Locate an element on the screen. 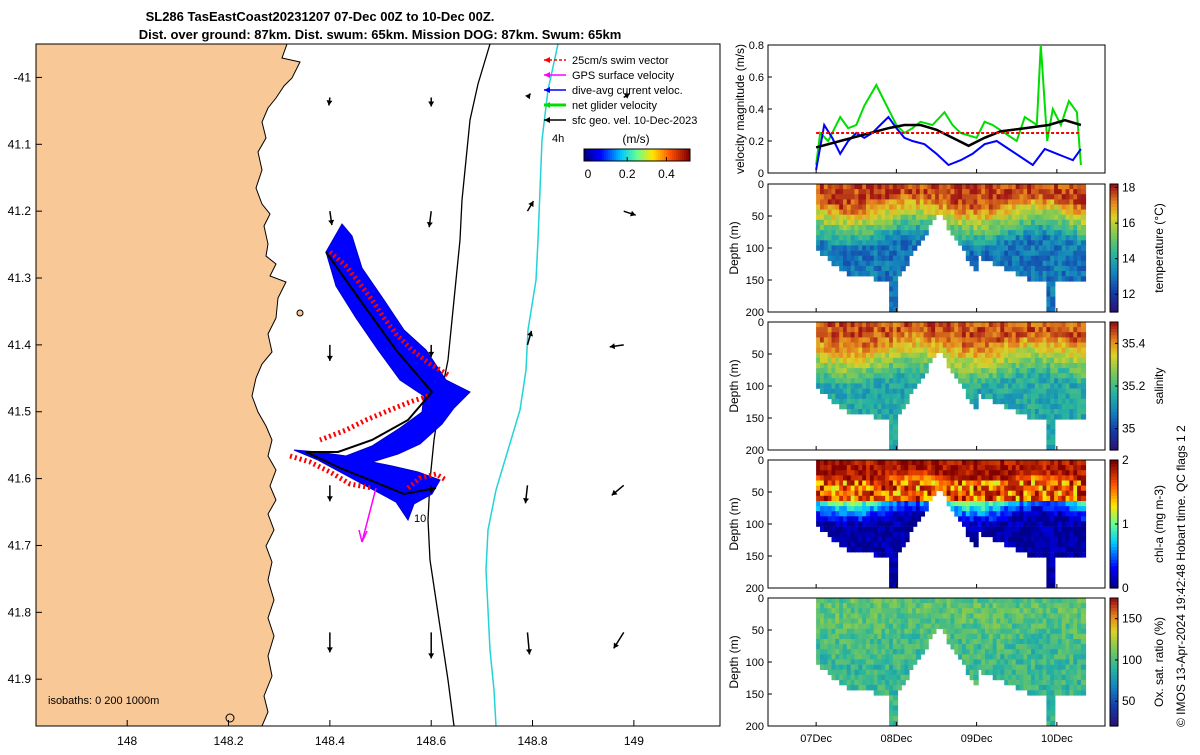  map-xtick-label: 148.4 is located at coordinates (330, 741).